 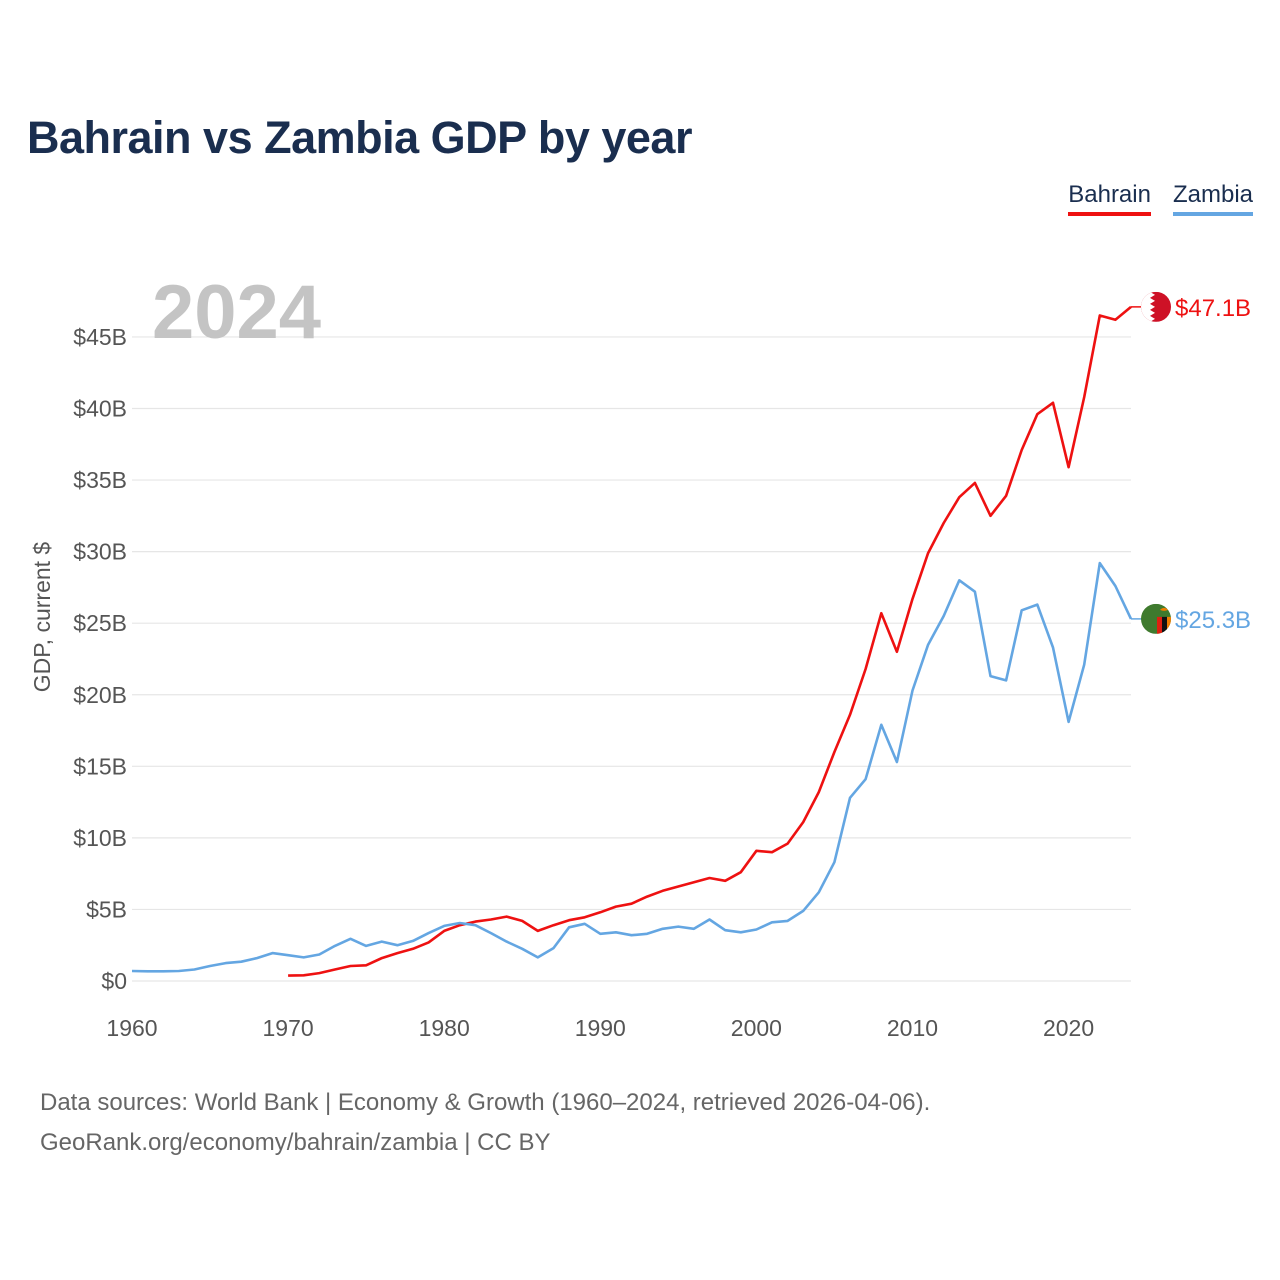 What do you see at coordinates (131, 1028) in the screenshot?
I see `x-tick-label: 1960` at bounding box center [131, 1028].